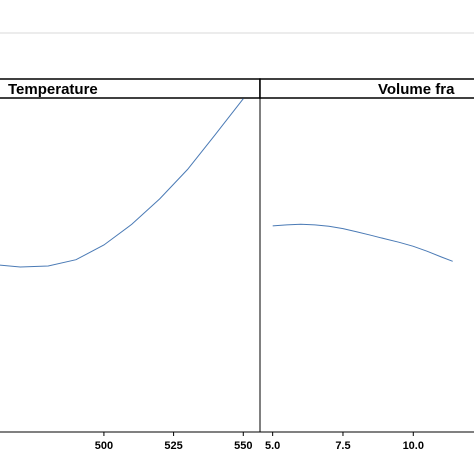  What do you see at coordinates (342, 446) in the screenshot?
I see `x-tick-label: 7.5` at bounding box center [342, 446].